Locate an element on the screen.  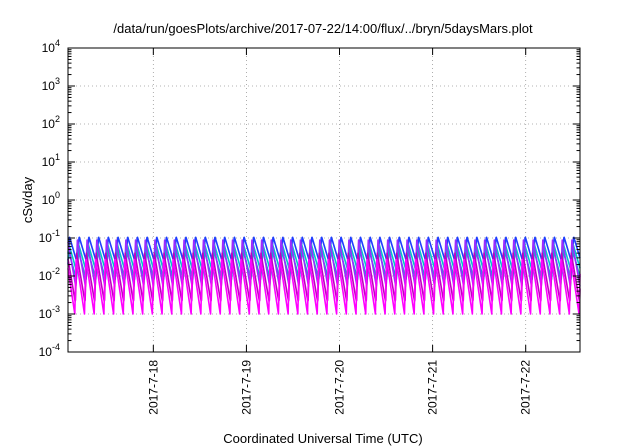
y-axis-label: cSv/day is located at coordinates (27, 199).